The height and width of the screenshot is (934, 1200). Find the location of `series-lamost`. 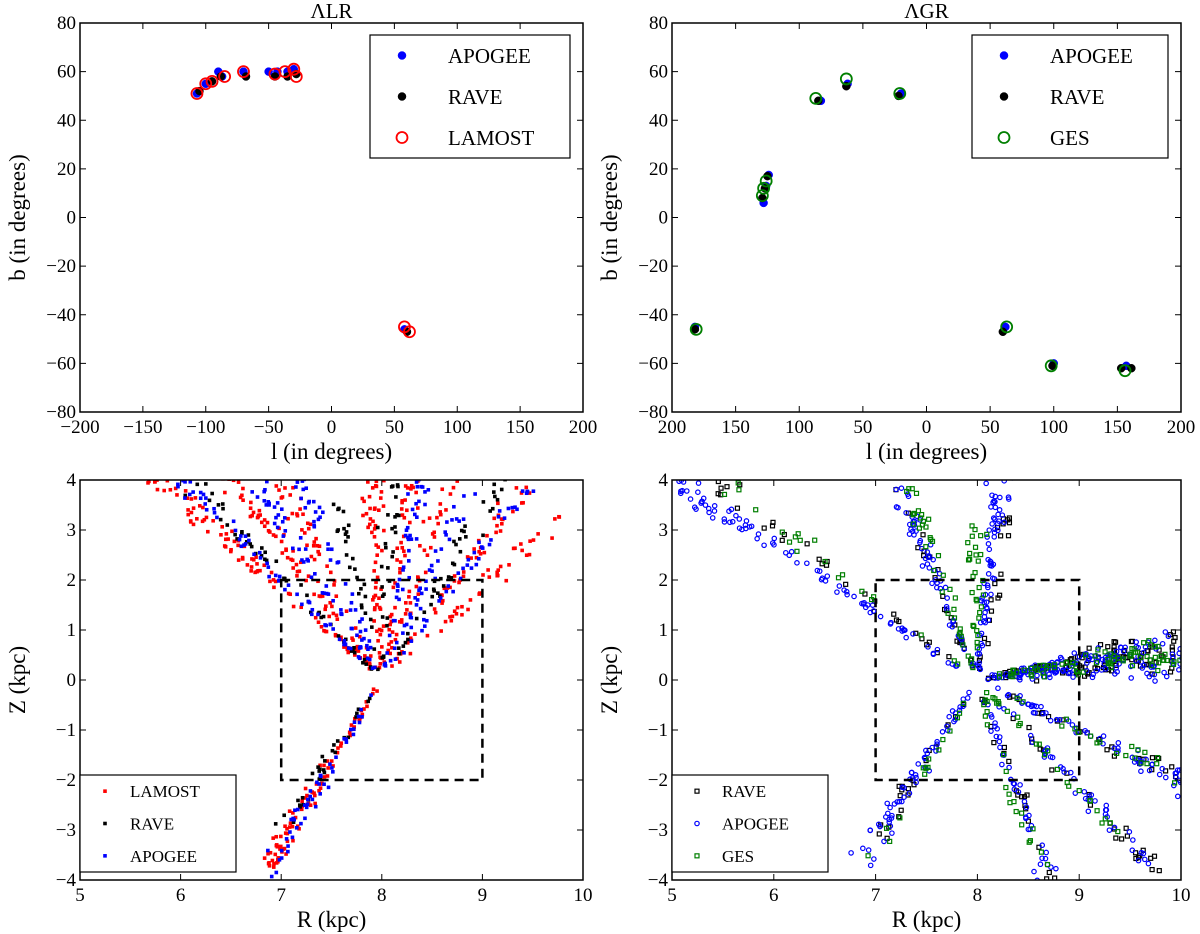

series-lamost is located at coordinates (303, 200).